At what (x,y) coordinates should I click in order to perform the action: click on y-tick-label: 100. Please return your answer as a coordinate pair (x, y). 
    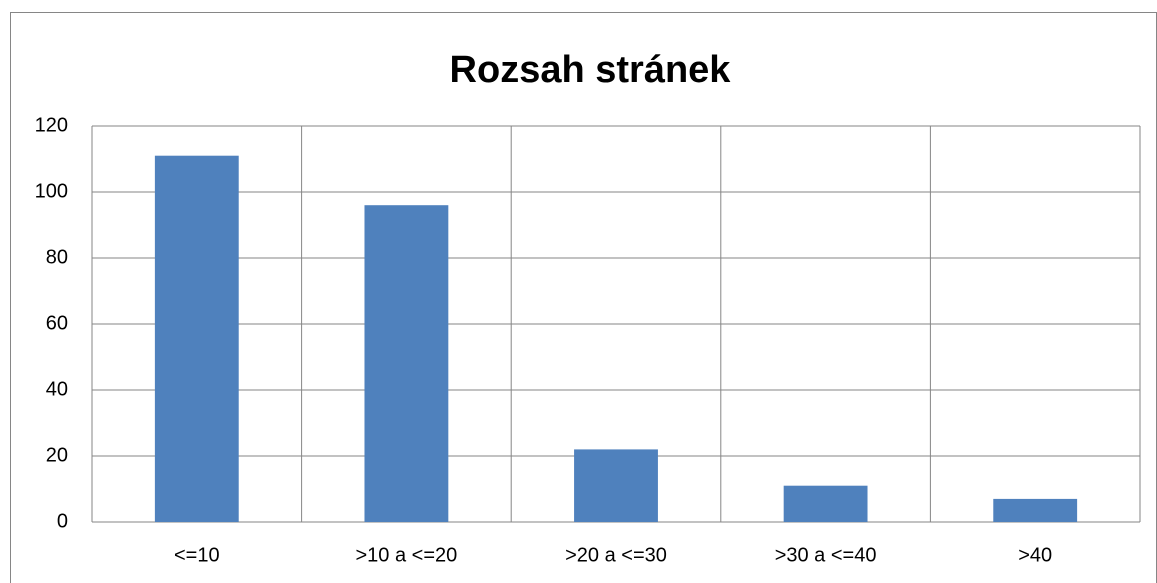
    Looking at the image, I should click on (51, 191).